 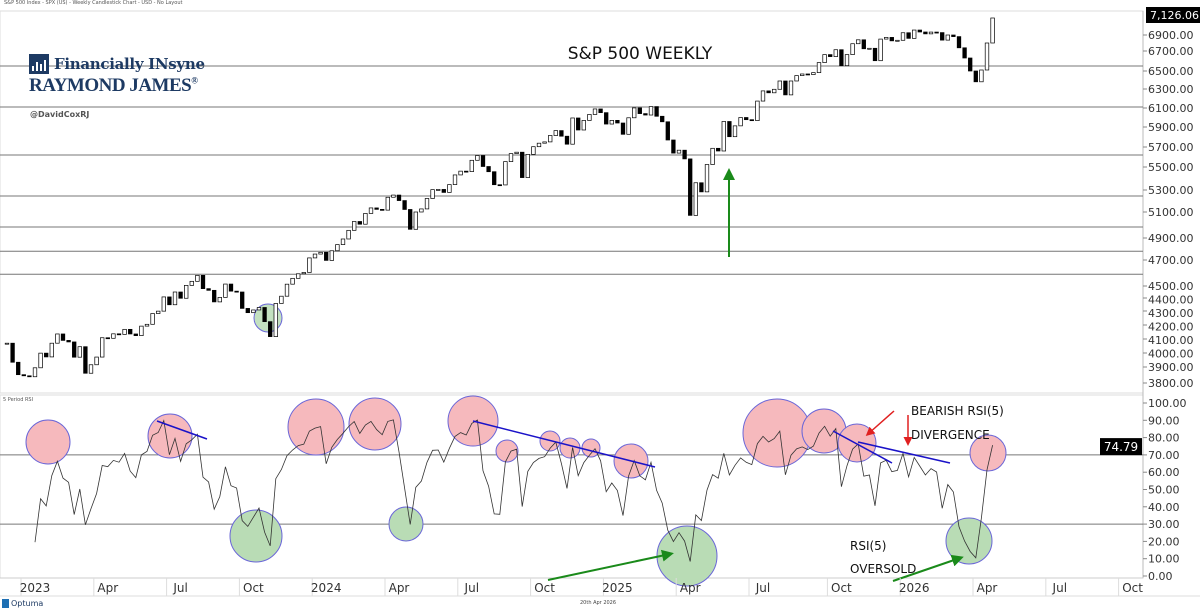 I want to click on rsi-trendlines, so click(x=553, y=444).